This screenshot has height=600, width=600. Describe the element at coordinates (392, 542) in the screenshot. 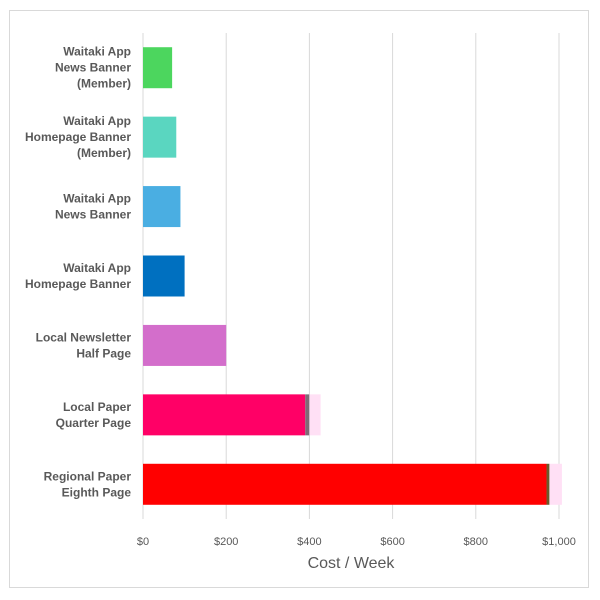

I see `x-tick-label: $600` at that location.